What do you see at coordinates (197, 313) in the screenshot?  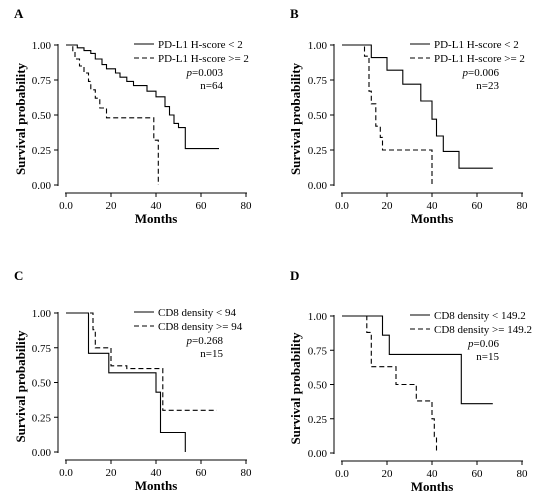 I see `legend-label: CD8 density < 94` at bounding box center [197, 313].